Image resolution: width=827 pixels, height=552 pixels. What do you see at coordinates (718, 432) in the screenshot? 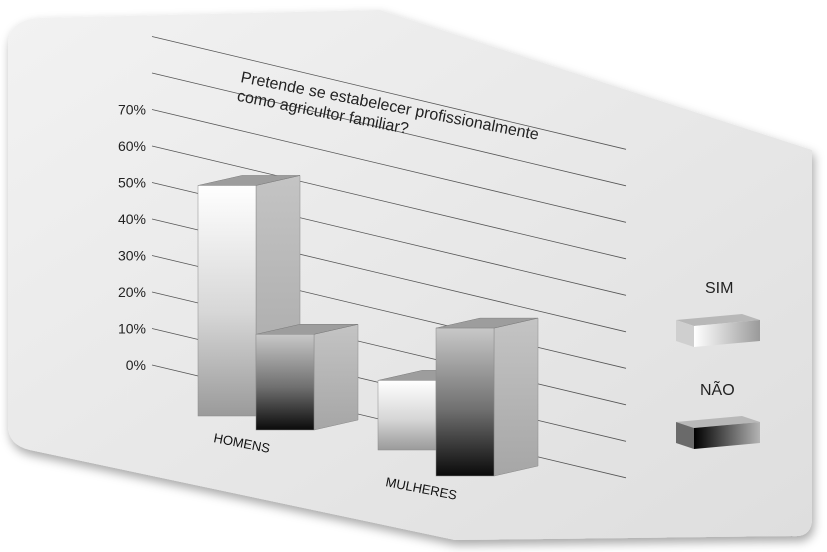
I see `legend-swatch-nao` at bounding box center [718, 432].